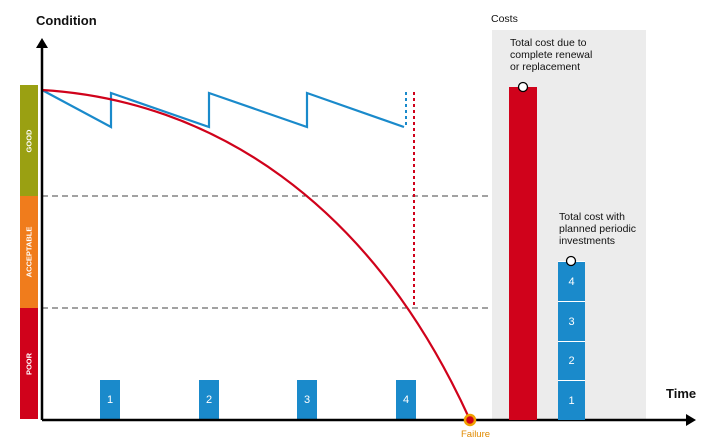 The width and height of the screenshot is (712, 440). I want to click on stack-segment: 1, so click(571, 400).